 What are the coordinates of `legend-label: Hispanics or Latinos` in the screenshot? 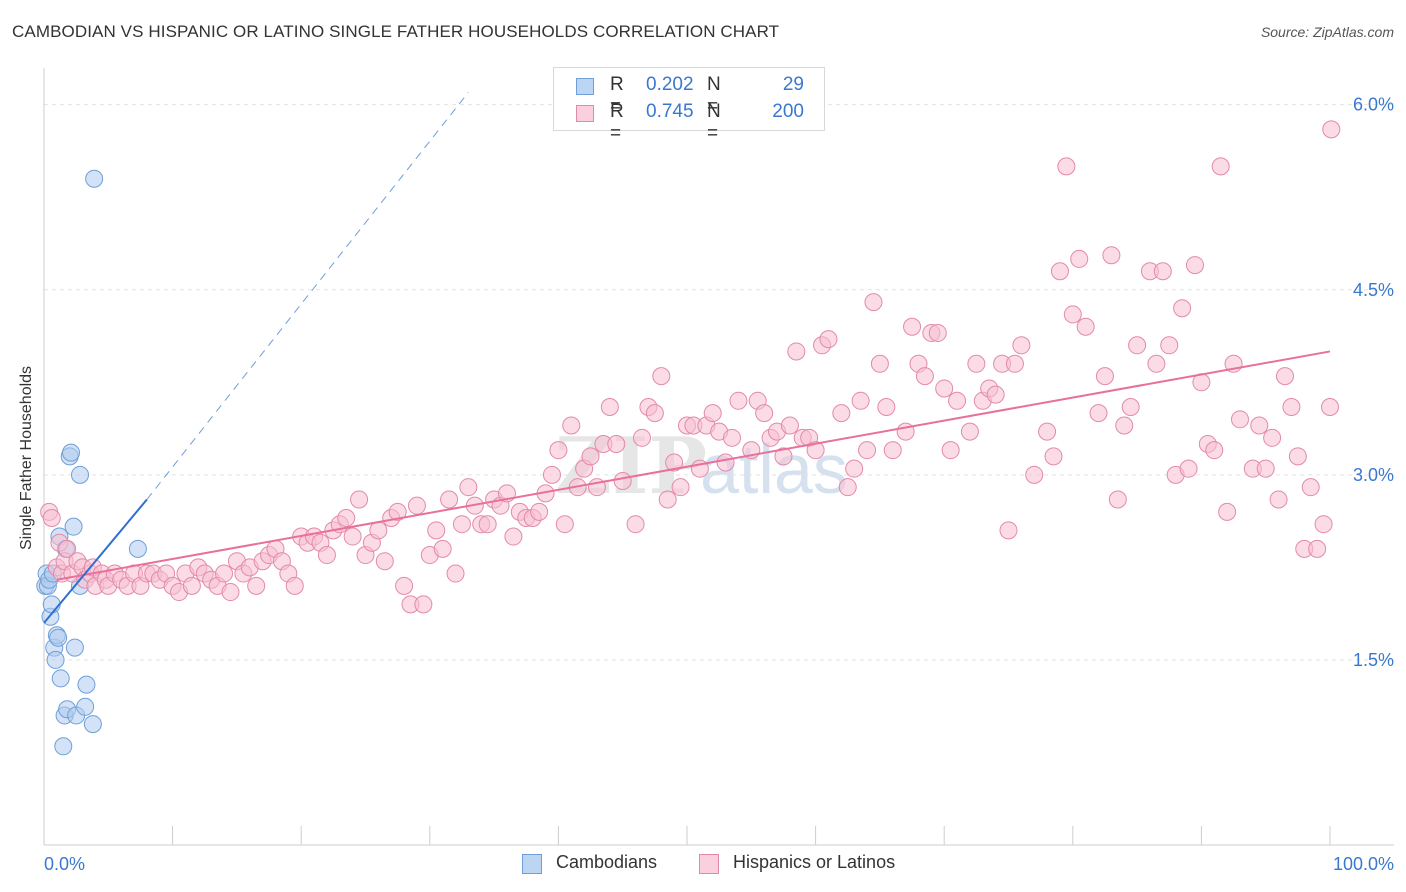 It's located at (814, 862).